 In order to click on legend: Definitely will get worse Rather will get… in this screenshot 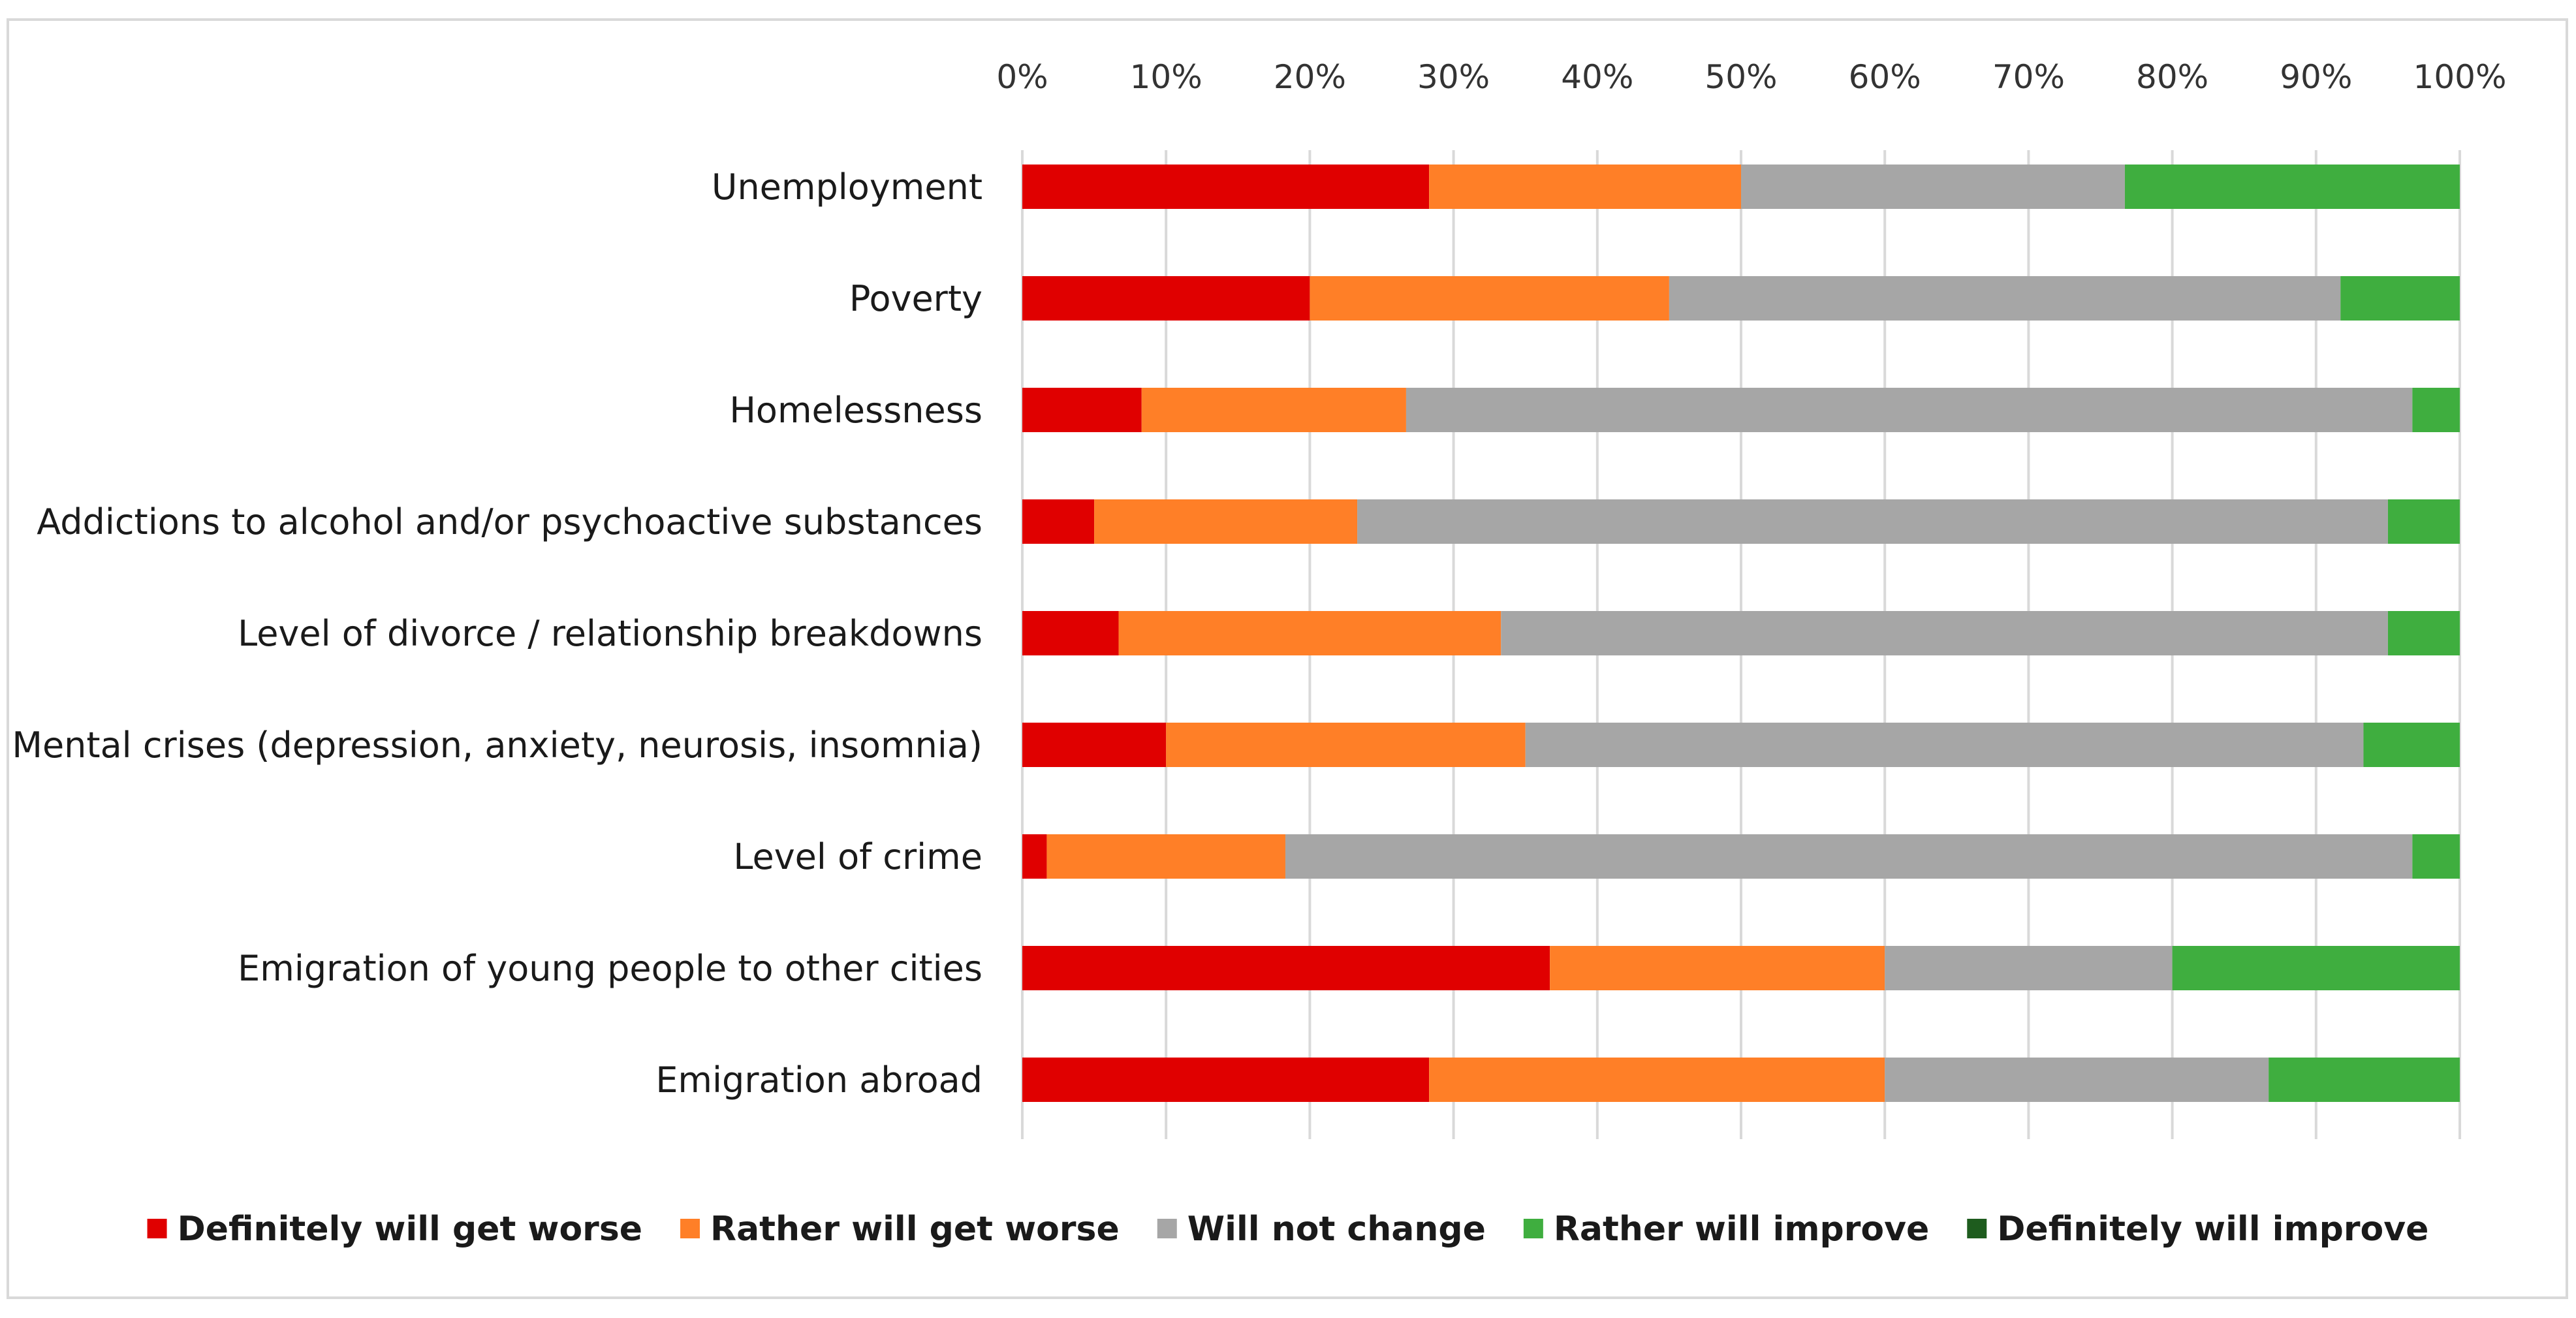, I will do `click(1287, 1229)`.